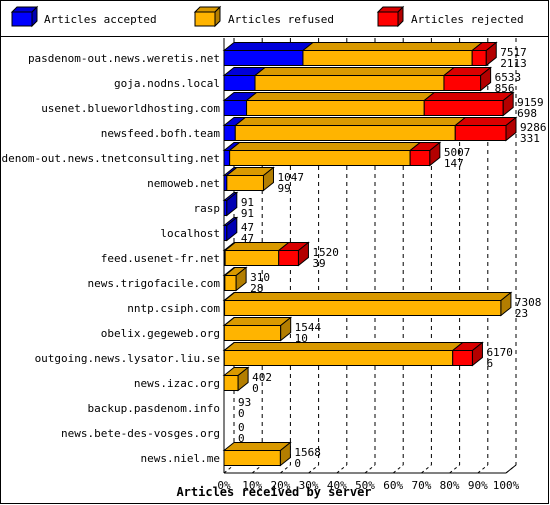  I want to click on legend-swatch-rejected-side, so click(400, 16).